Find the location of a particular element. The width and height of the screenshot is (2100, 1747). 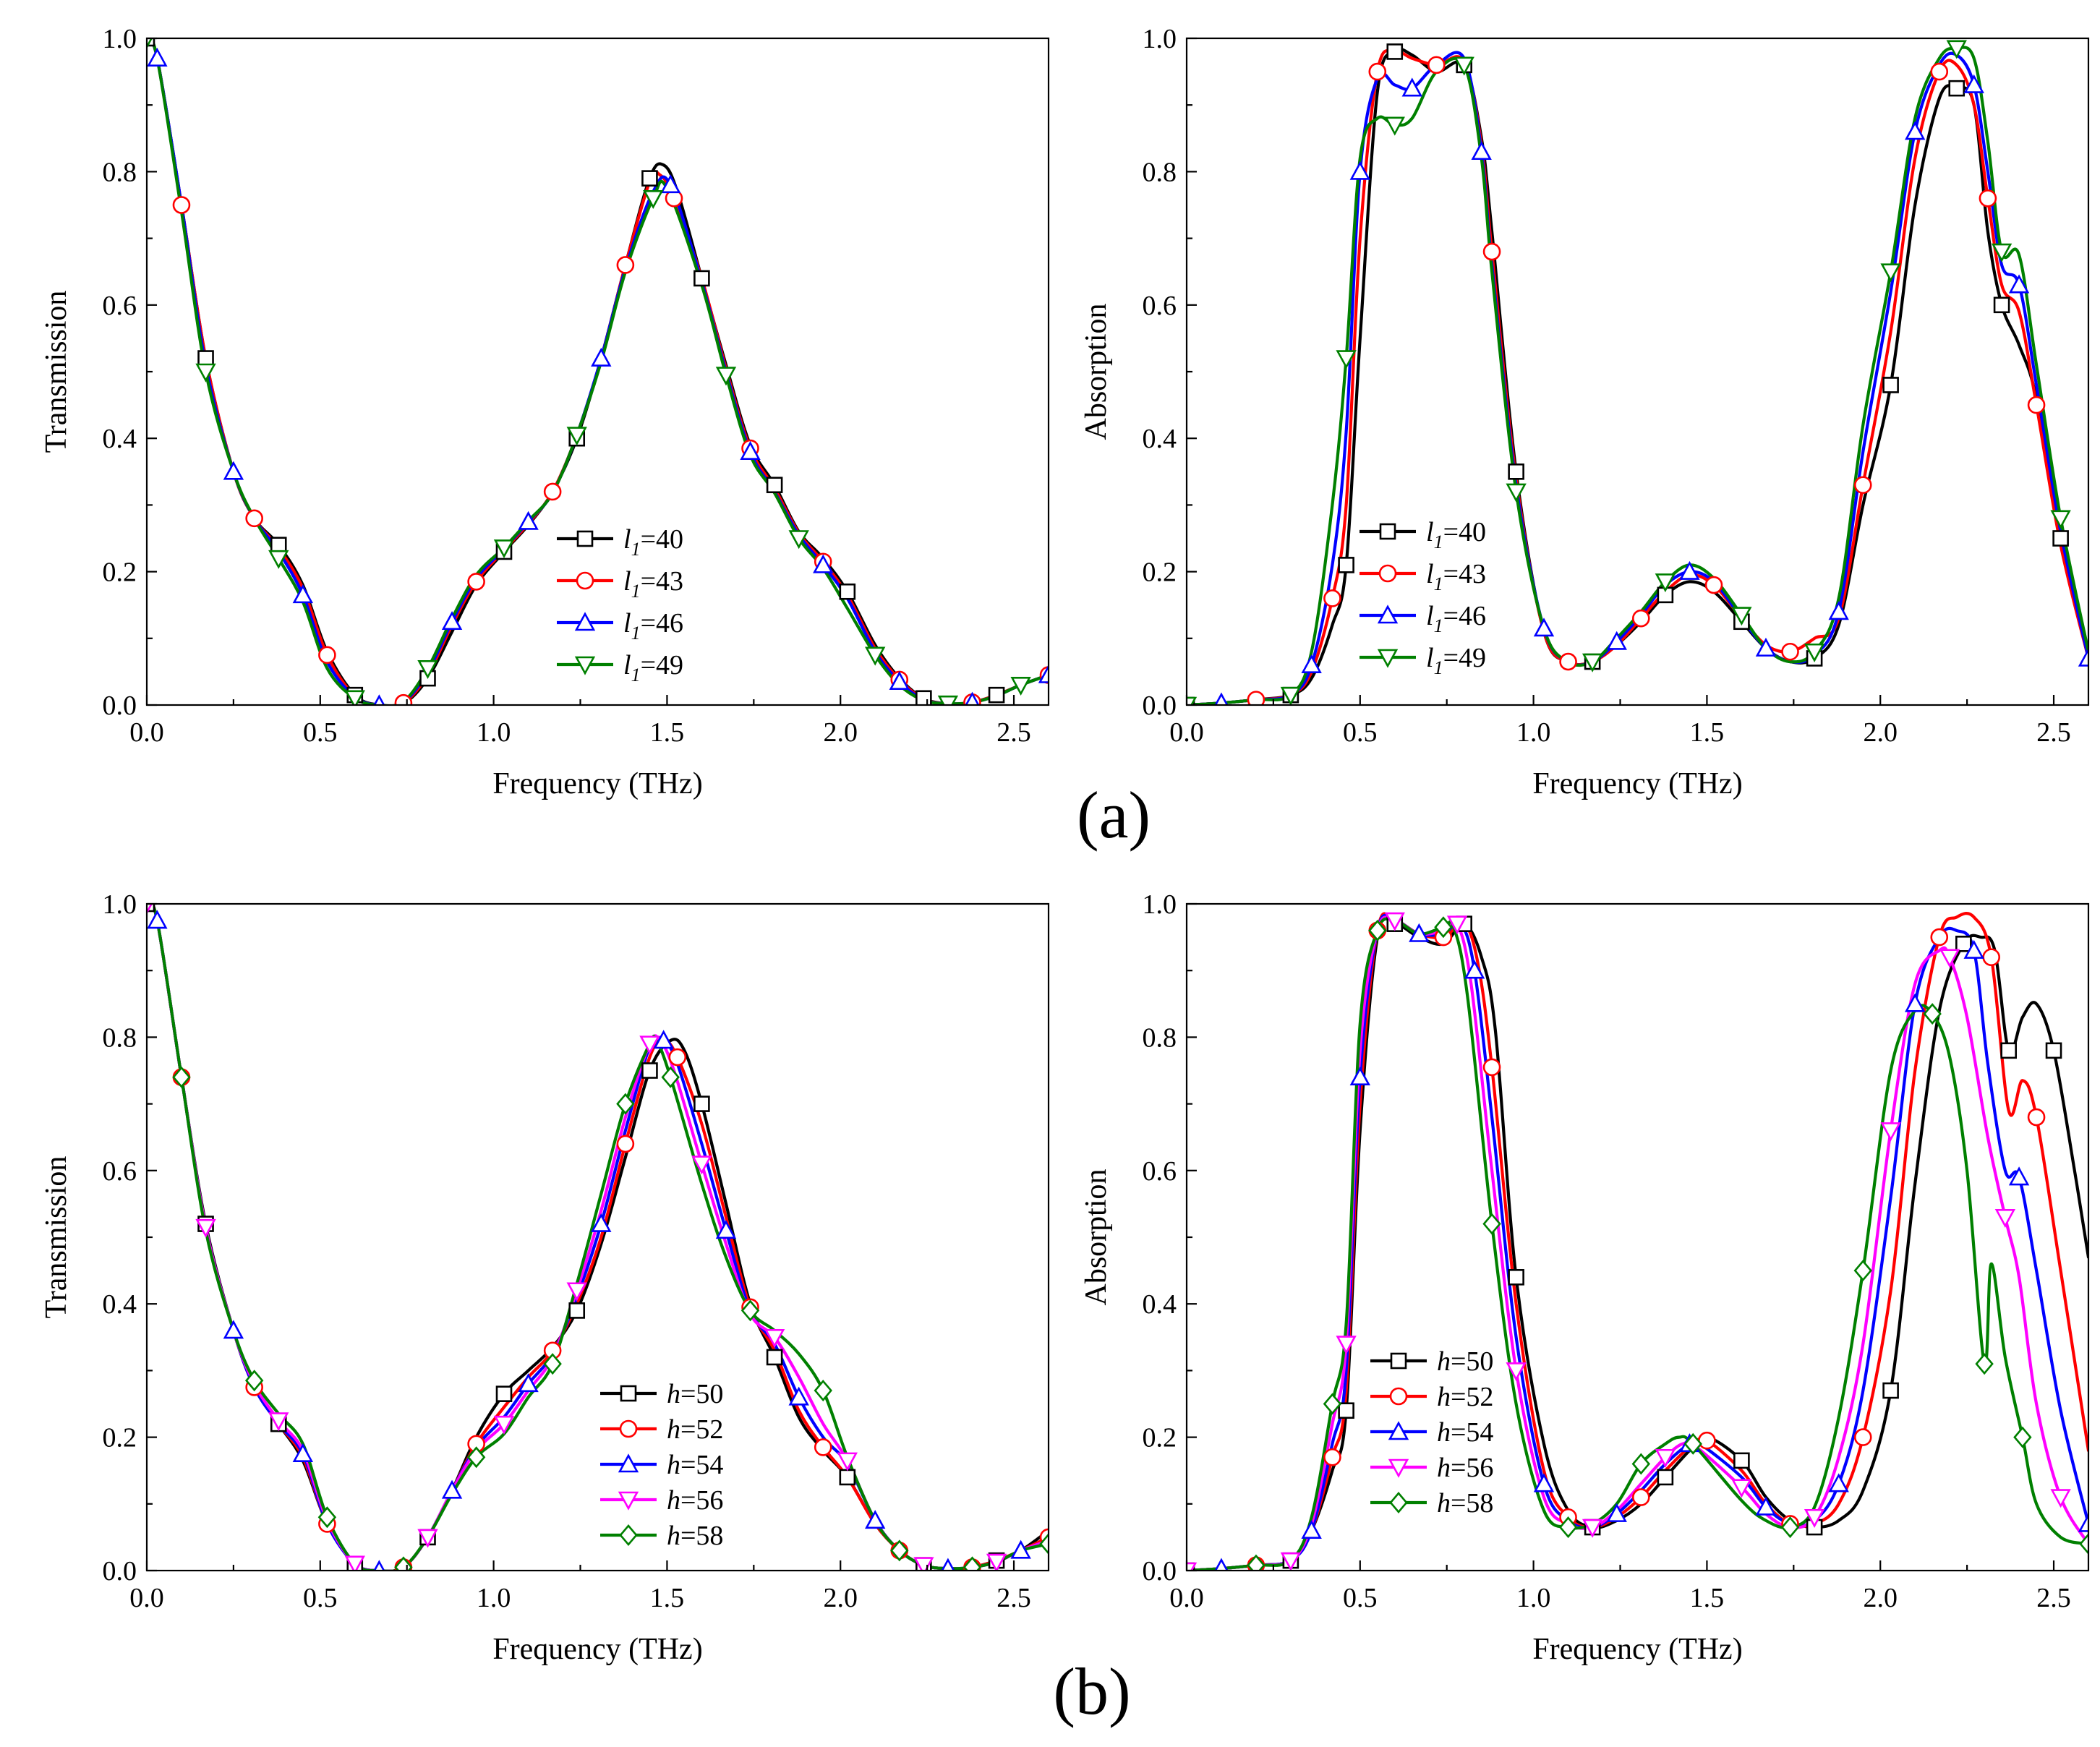

legend-label-54: h=54 is located at coordinates (695, 1465).